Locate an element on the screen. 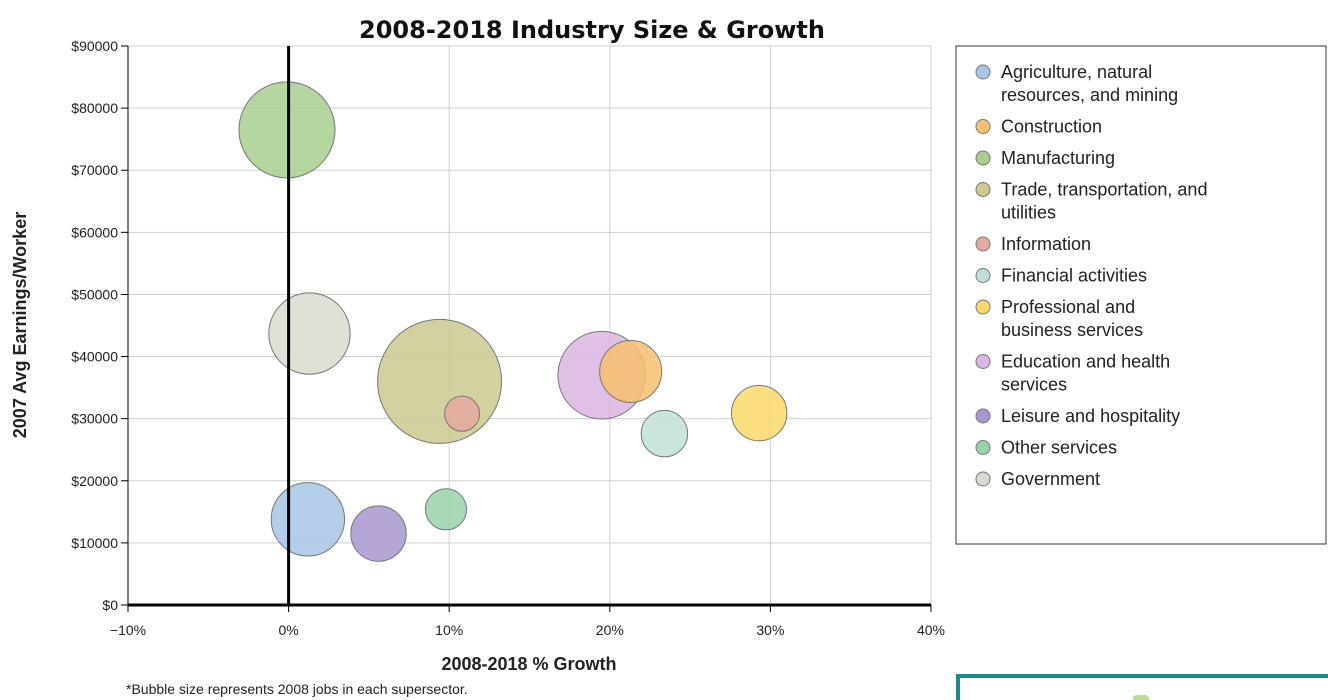 Image resolution: width=1328 pixels, height=700 pixels. x-axis-title: 2008-2018 % Growth is located at coordinates (528, 664).